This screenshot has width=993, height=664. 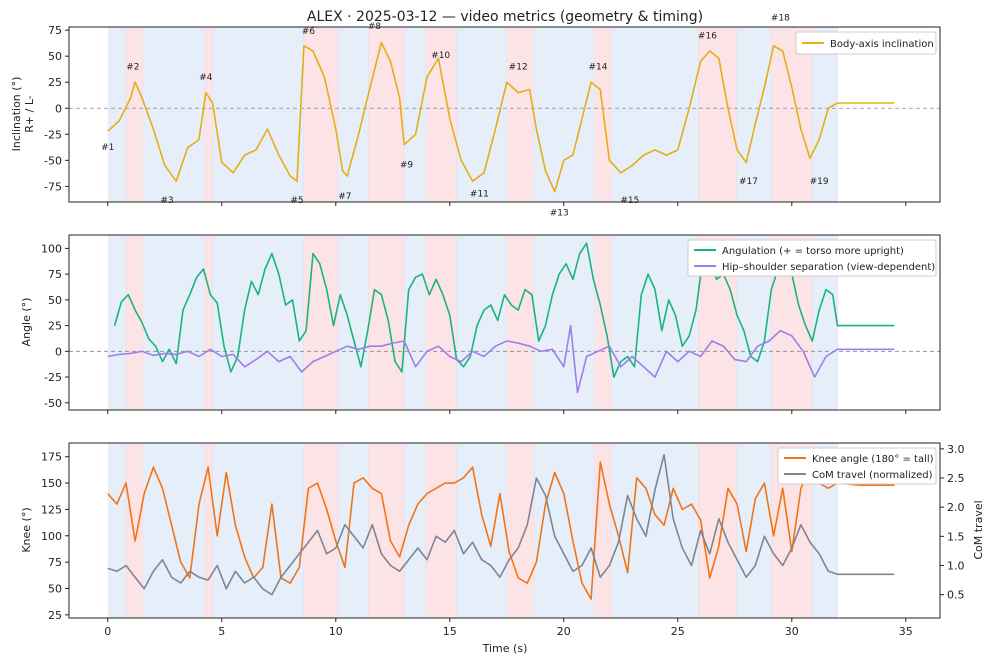 What do you see at coordinates (505, 648) in the screenshot?
I see `x-axis-label: Time (s)` at bounding box center [505, 648].